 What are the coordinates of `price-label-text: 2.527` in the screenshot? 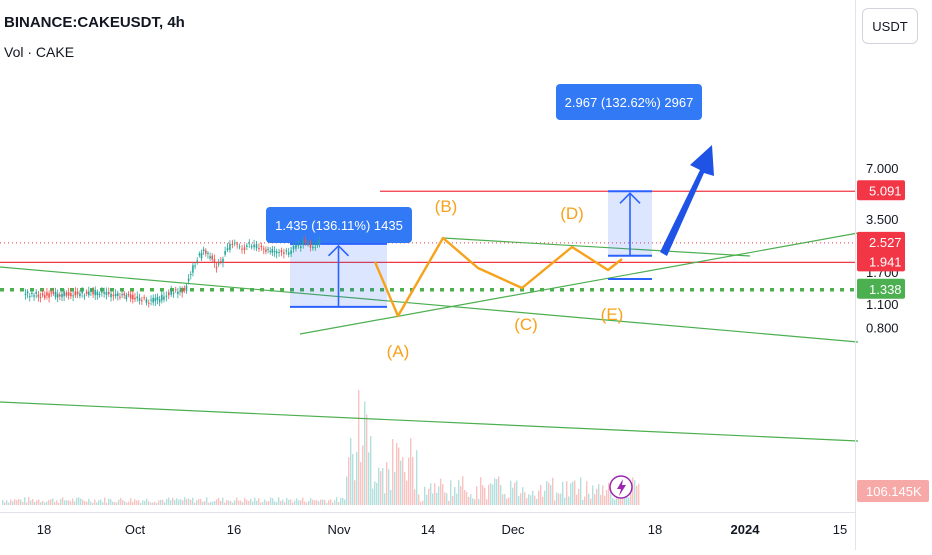 It's located at (885, 242).